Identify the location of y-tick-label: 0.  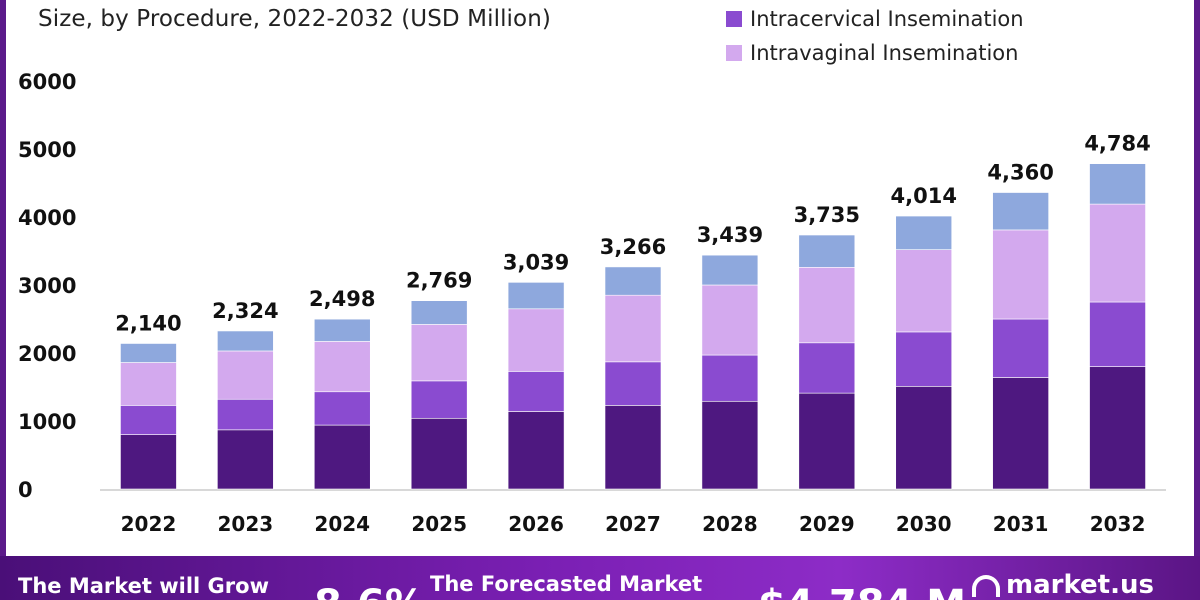
(25, 490).